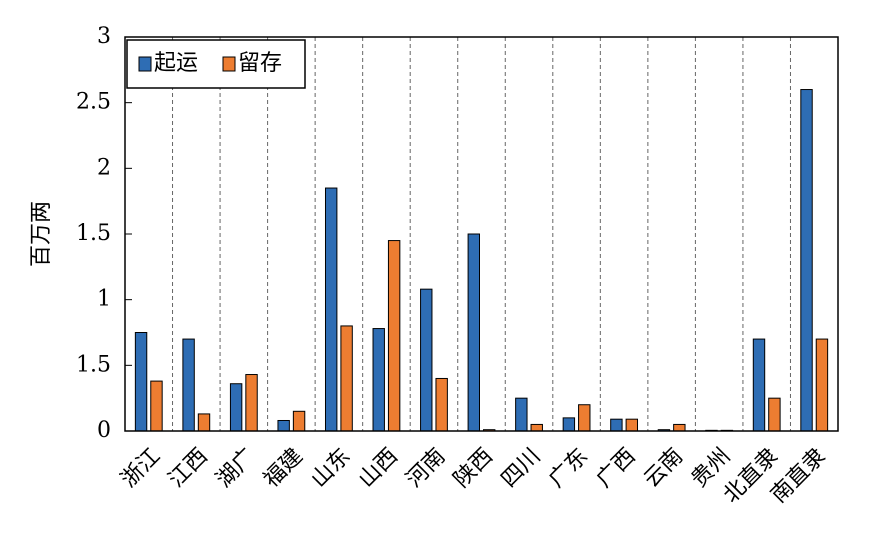 Image resolution: width=870 pixels, height=537 pixels. I want to click on x-tick-label: 湖广, so click(236, 468).